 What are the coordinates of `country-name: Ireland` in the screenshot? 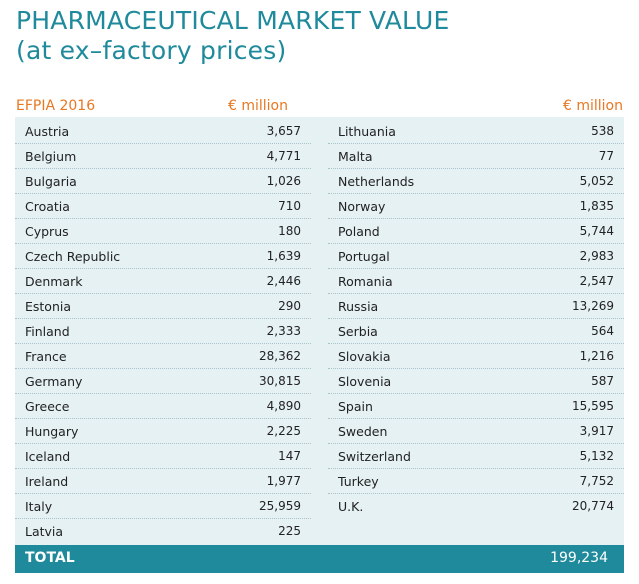 It's located at (47, 481).